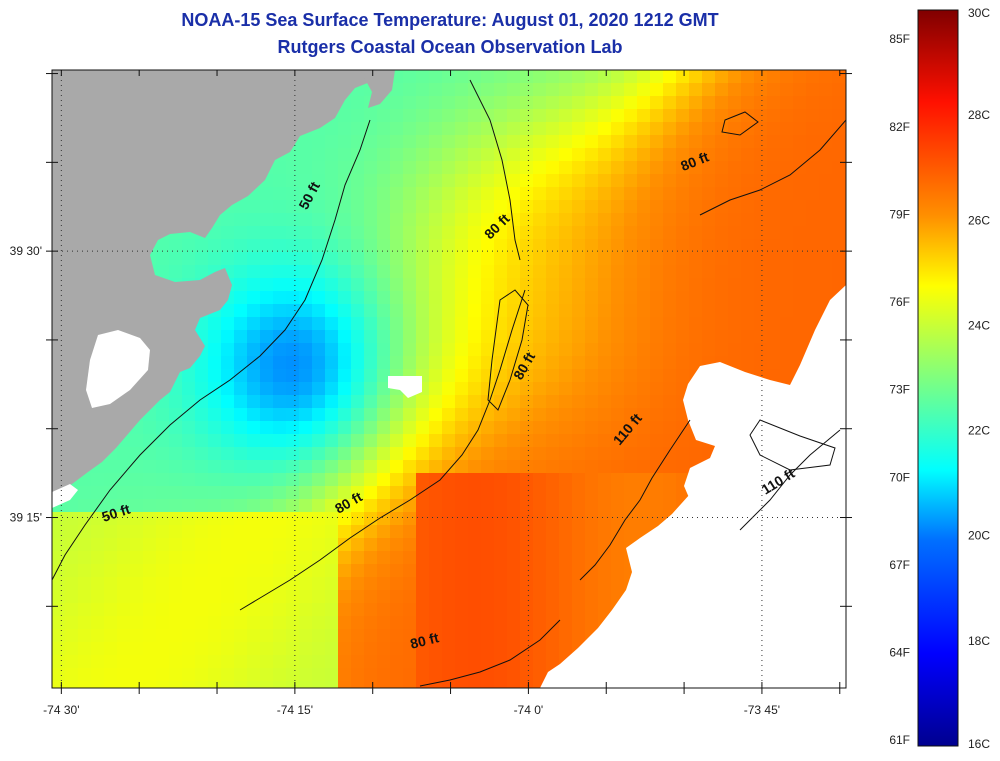 The width and height of the screenshot is (1000, 761). What do you see at coordinates (899, 565) in the screenshot?
I see `colorbar-fahrenheit-label: 67F` at bounding box center [899, 565].